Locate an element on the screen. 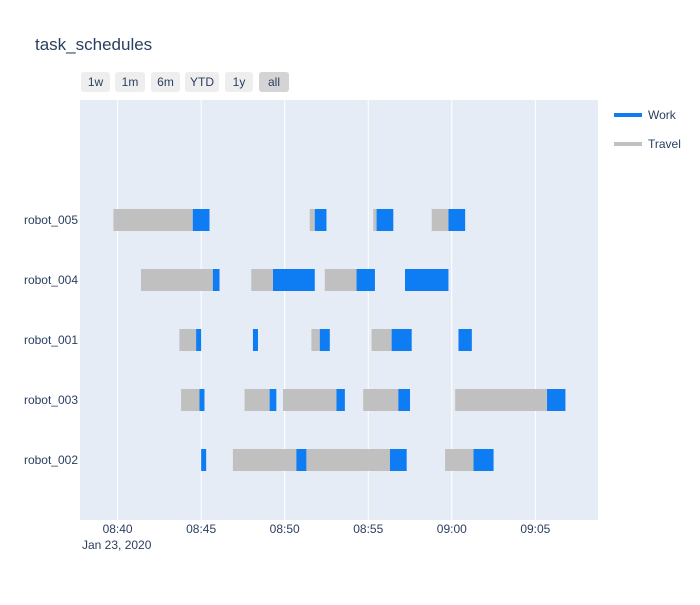  legend-label-work: Work is located at coordinates (662, 115).